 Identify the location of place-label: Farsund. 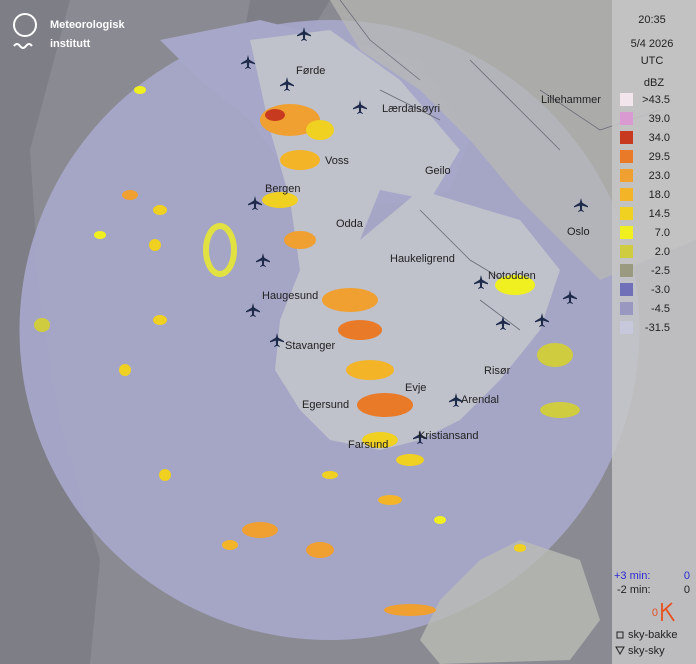
(368, 445).